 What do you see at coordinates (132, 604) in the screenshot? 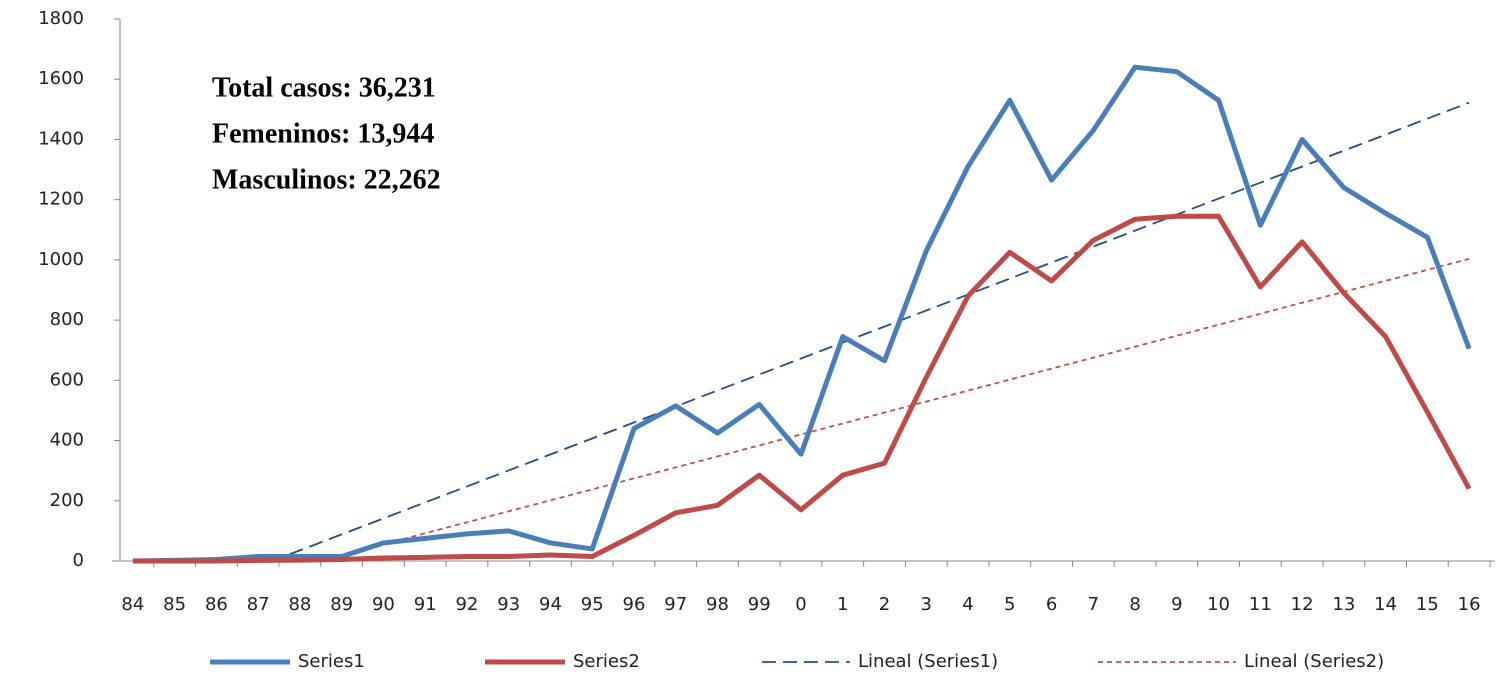
I see `x-tick-label: 84` at bounding box center [132, 604].